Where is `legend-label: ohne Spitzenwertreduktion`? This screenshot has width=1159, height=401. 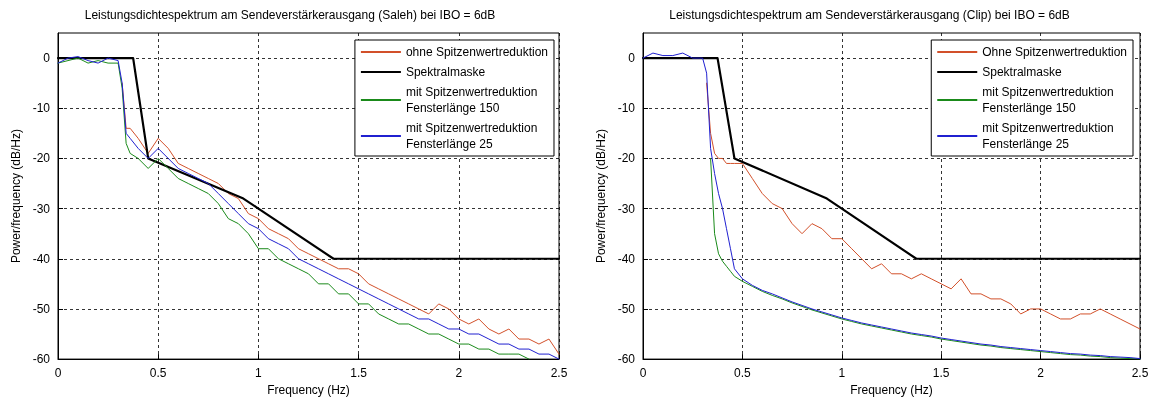 legend-label: ohne Spitzenwertreduktion is located at coordinates (476, 52).